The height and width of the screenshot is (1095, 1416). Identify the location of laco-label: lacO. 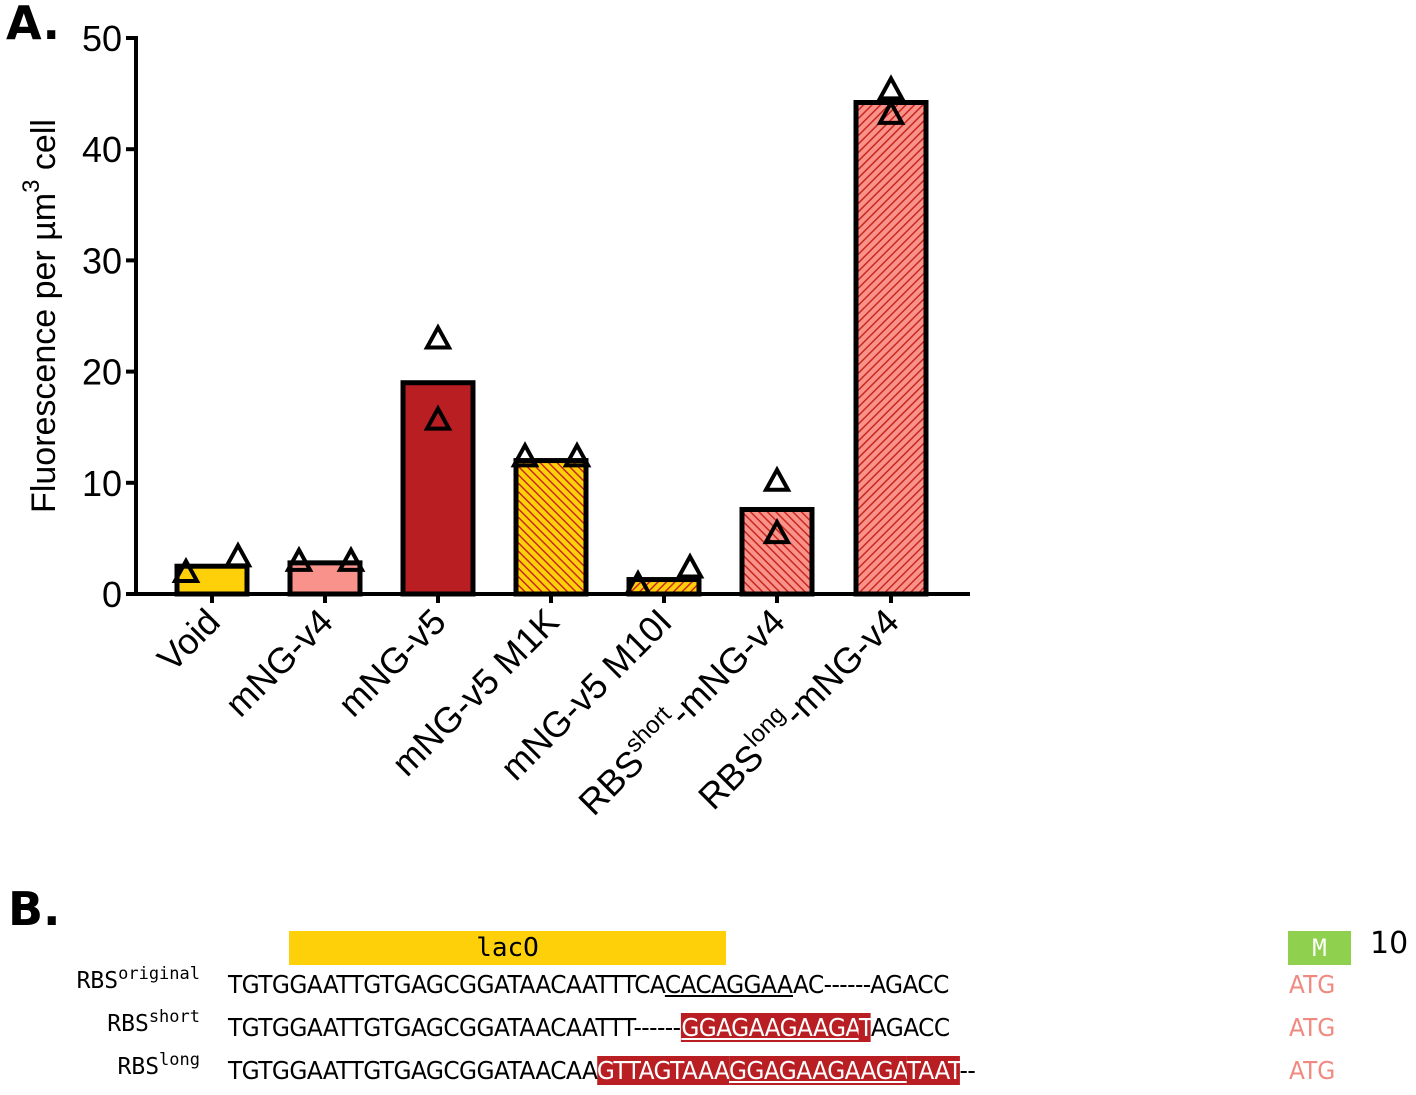
(507, 948).